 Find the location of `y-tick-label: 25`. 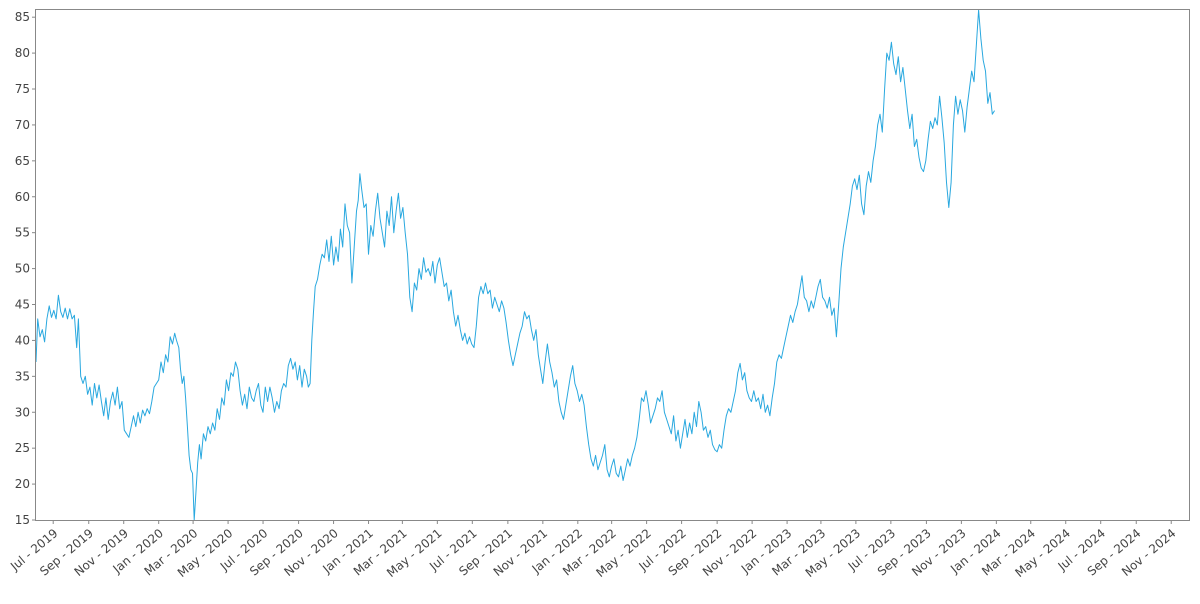

y-tick-label: 25 is located at coordinates (22, 448).